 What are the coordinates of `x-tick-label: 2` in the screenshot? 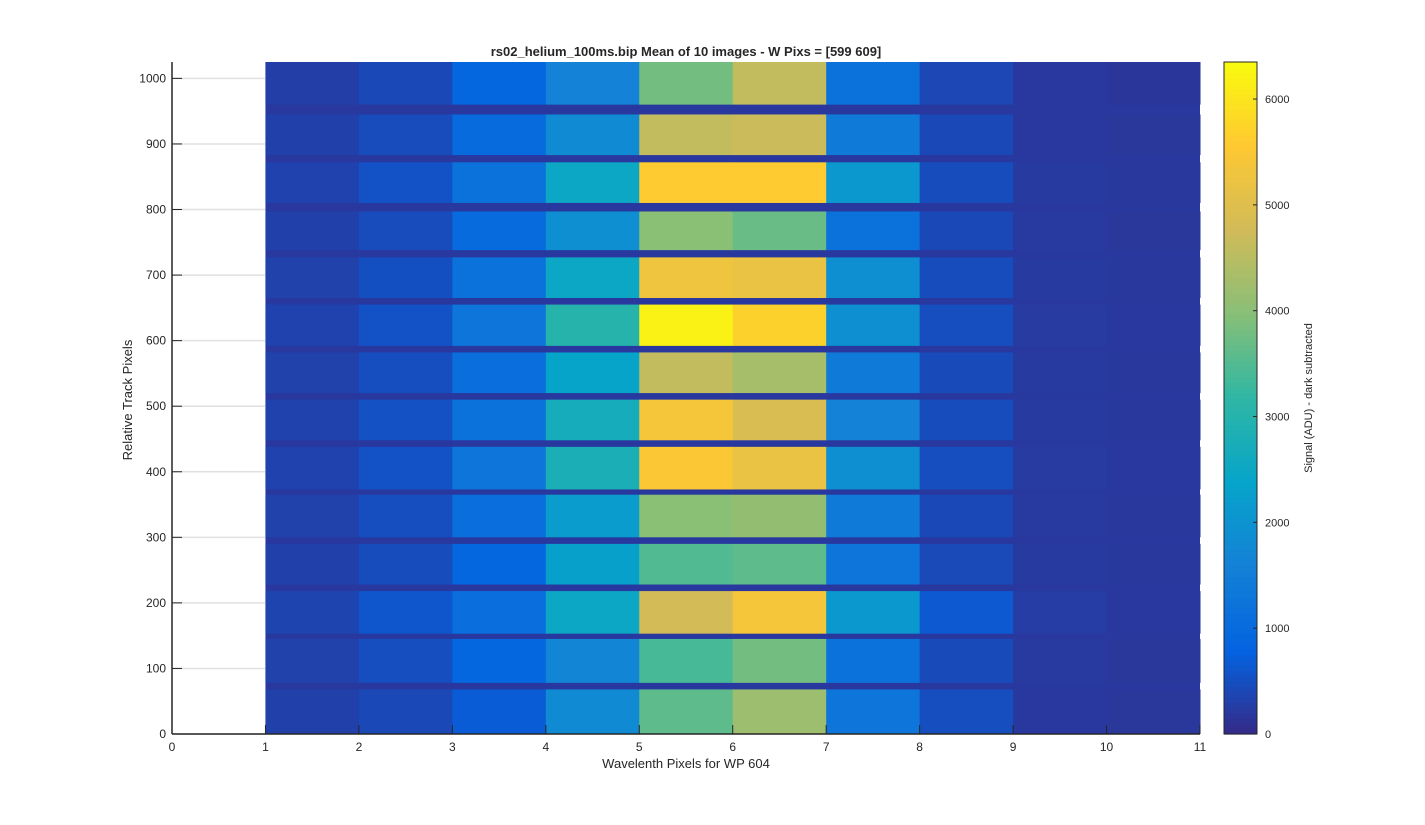 It's located at (359, 747).